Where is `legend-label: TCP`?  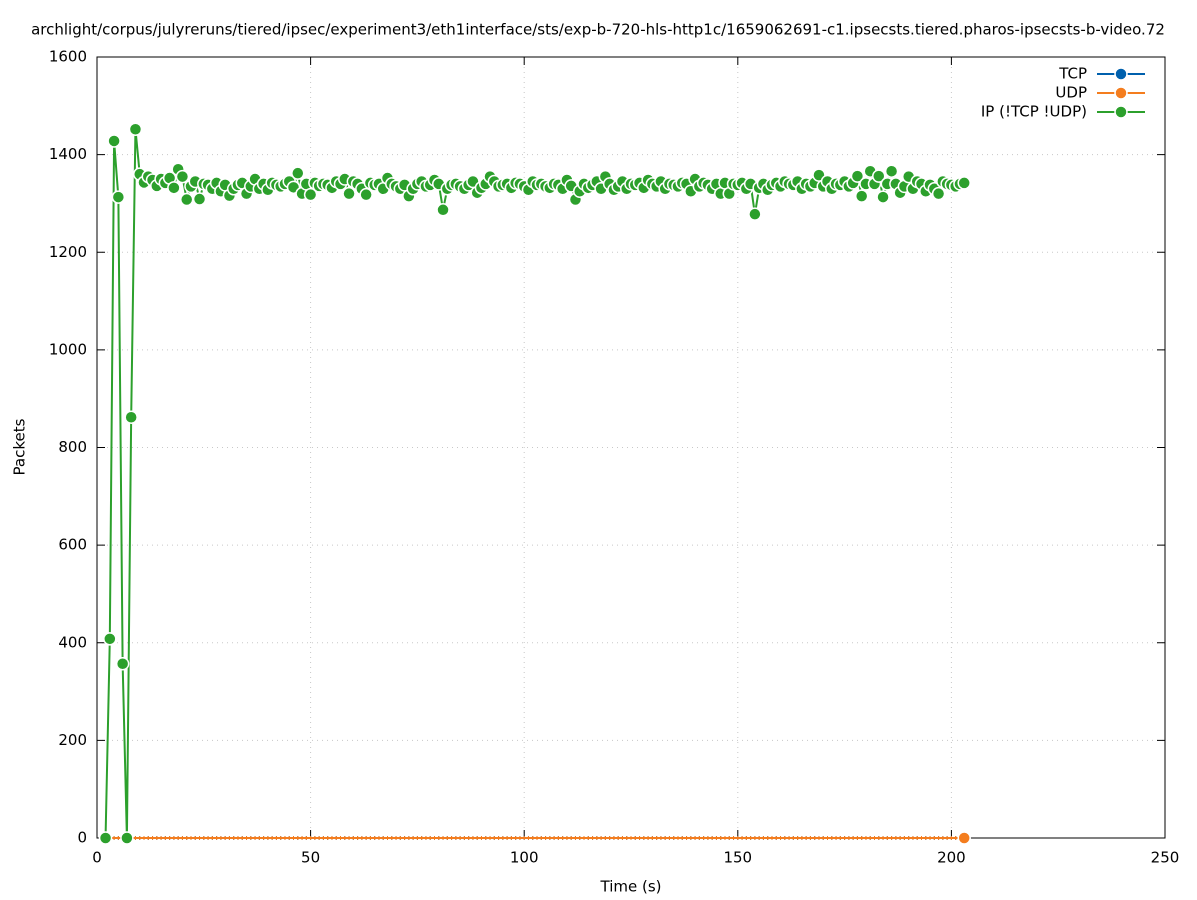 legend-label: TCP is located at coordinates (1072, 74).